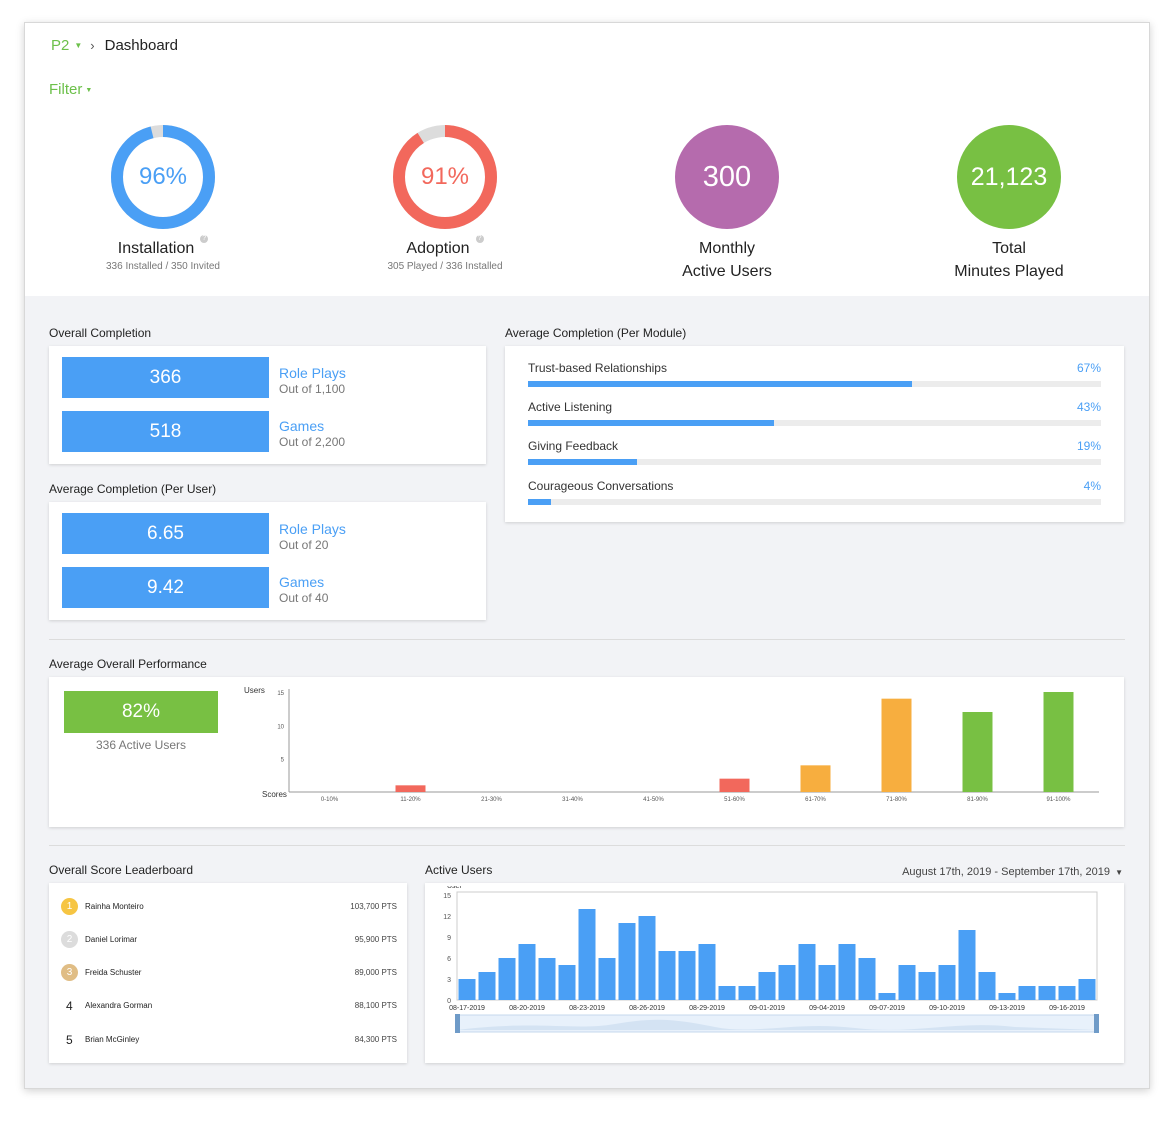 The image size is (1174, 1129). I want to click on leaderboard-row: 4 Alexandra Gorman 88,100 PTS, so click(229, 1007).